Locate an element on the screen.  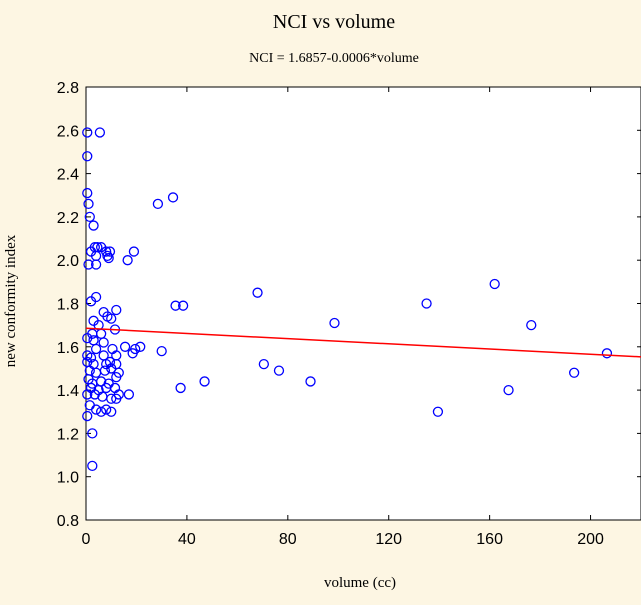
y-tick-label: 1.0 is located at coordinates (68, 478).